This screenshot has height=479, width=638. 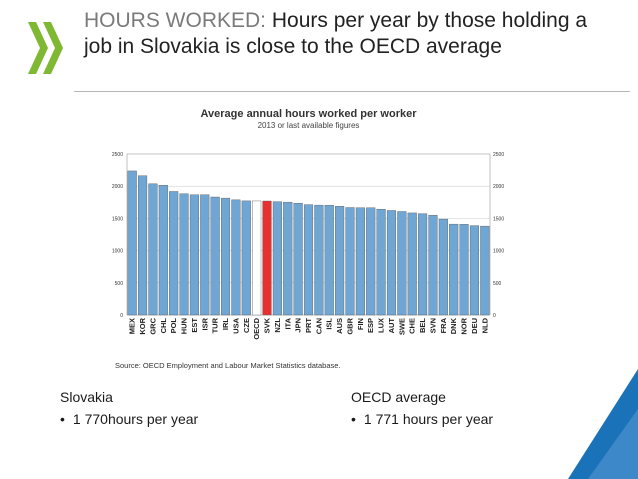 What do you see at coordinates (215, 325) in the screenshot?
I see `x-tick-label: TUR` at bounding box center [215, 325].